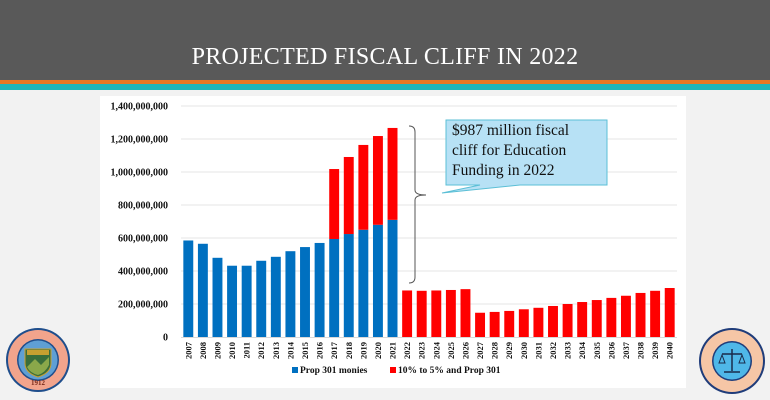 The width and height of the screenshot is (770, 400). Describe the element at coordinates (568, 350) in the screenshot. I see `x-tick-label: 2033` at that location.